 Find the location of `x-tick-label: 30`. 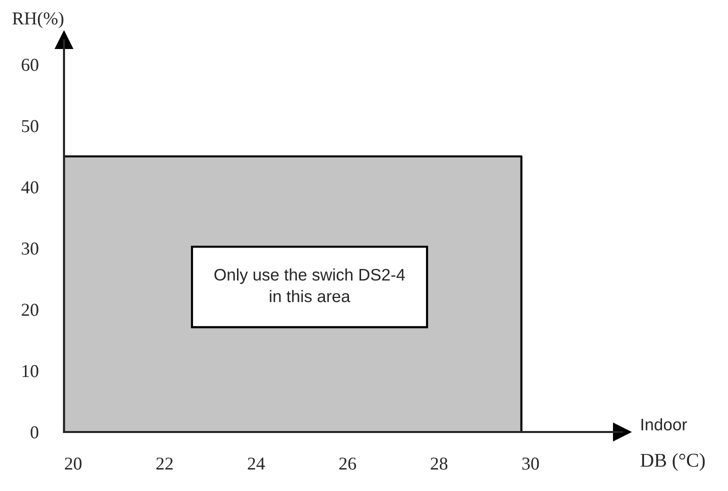

x-tick-label: 30 is located at coordinates (530, 464).